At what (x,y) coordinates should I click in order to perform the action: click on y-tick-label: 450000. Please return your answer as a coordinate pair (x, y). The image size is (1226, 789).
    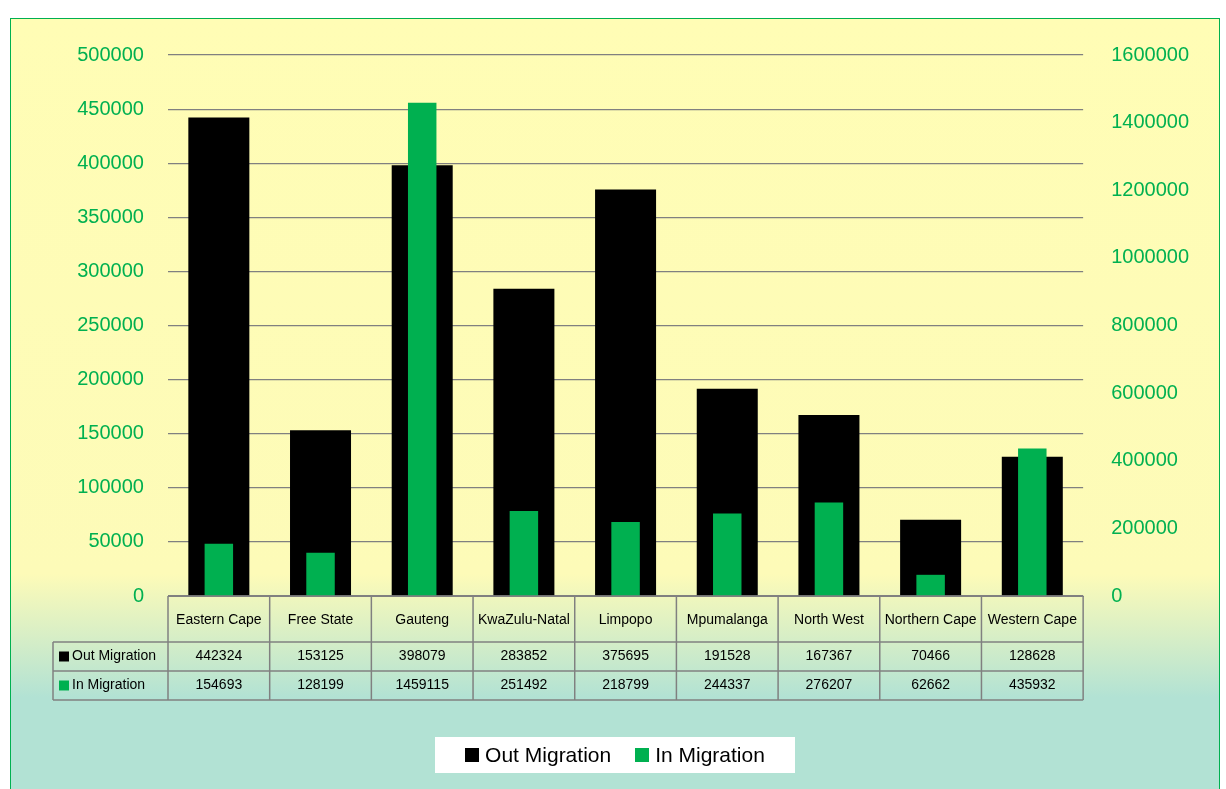
    Looking at the image, I should click on (110, 107).